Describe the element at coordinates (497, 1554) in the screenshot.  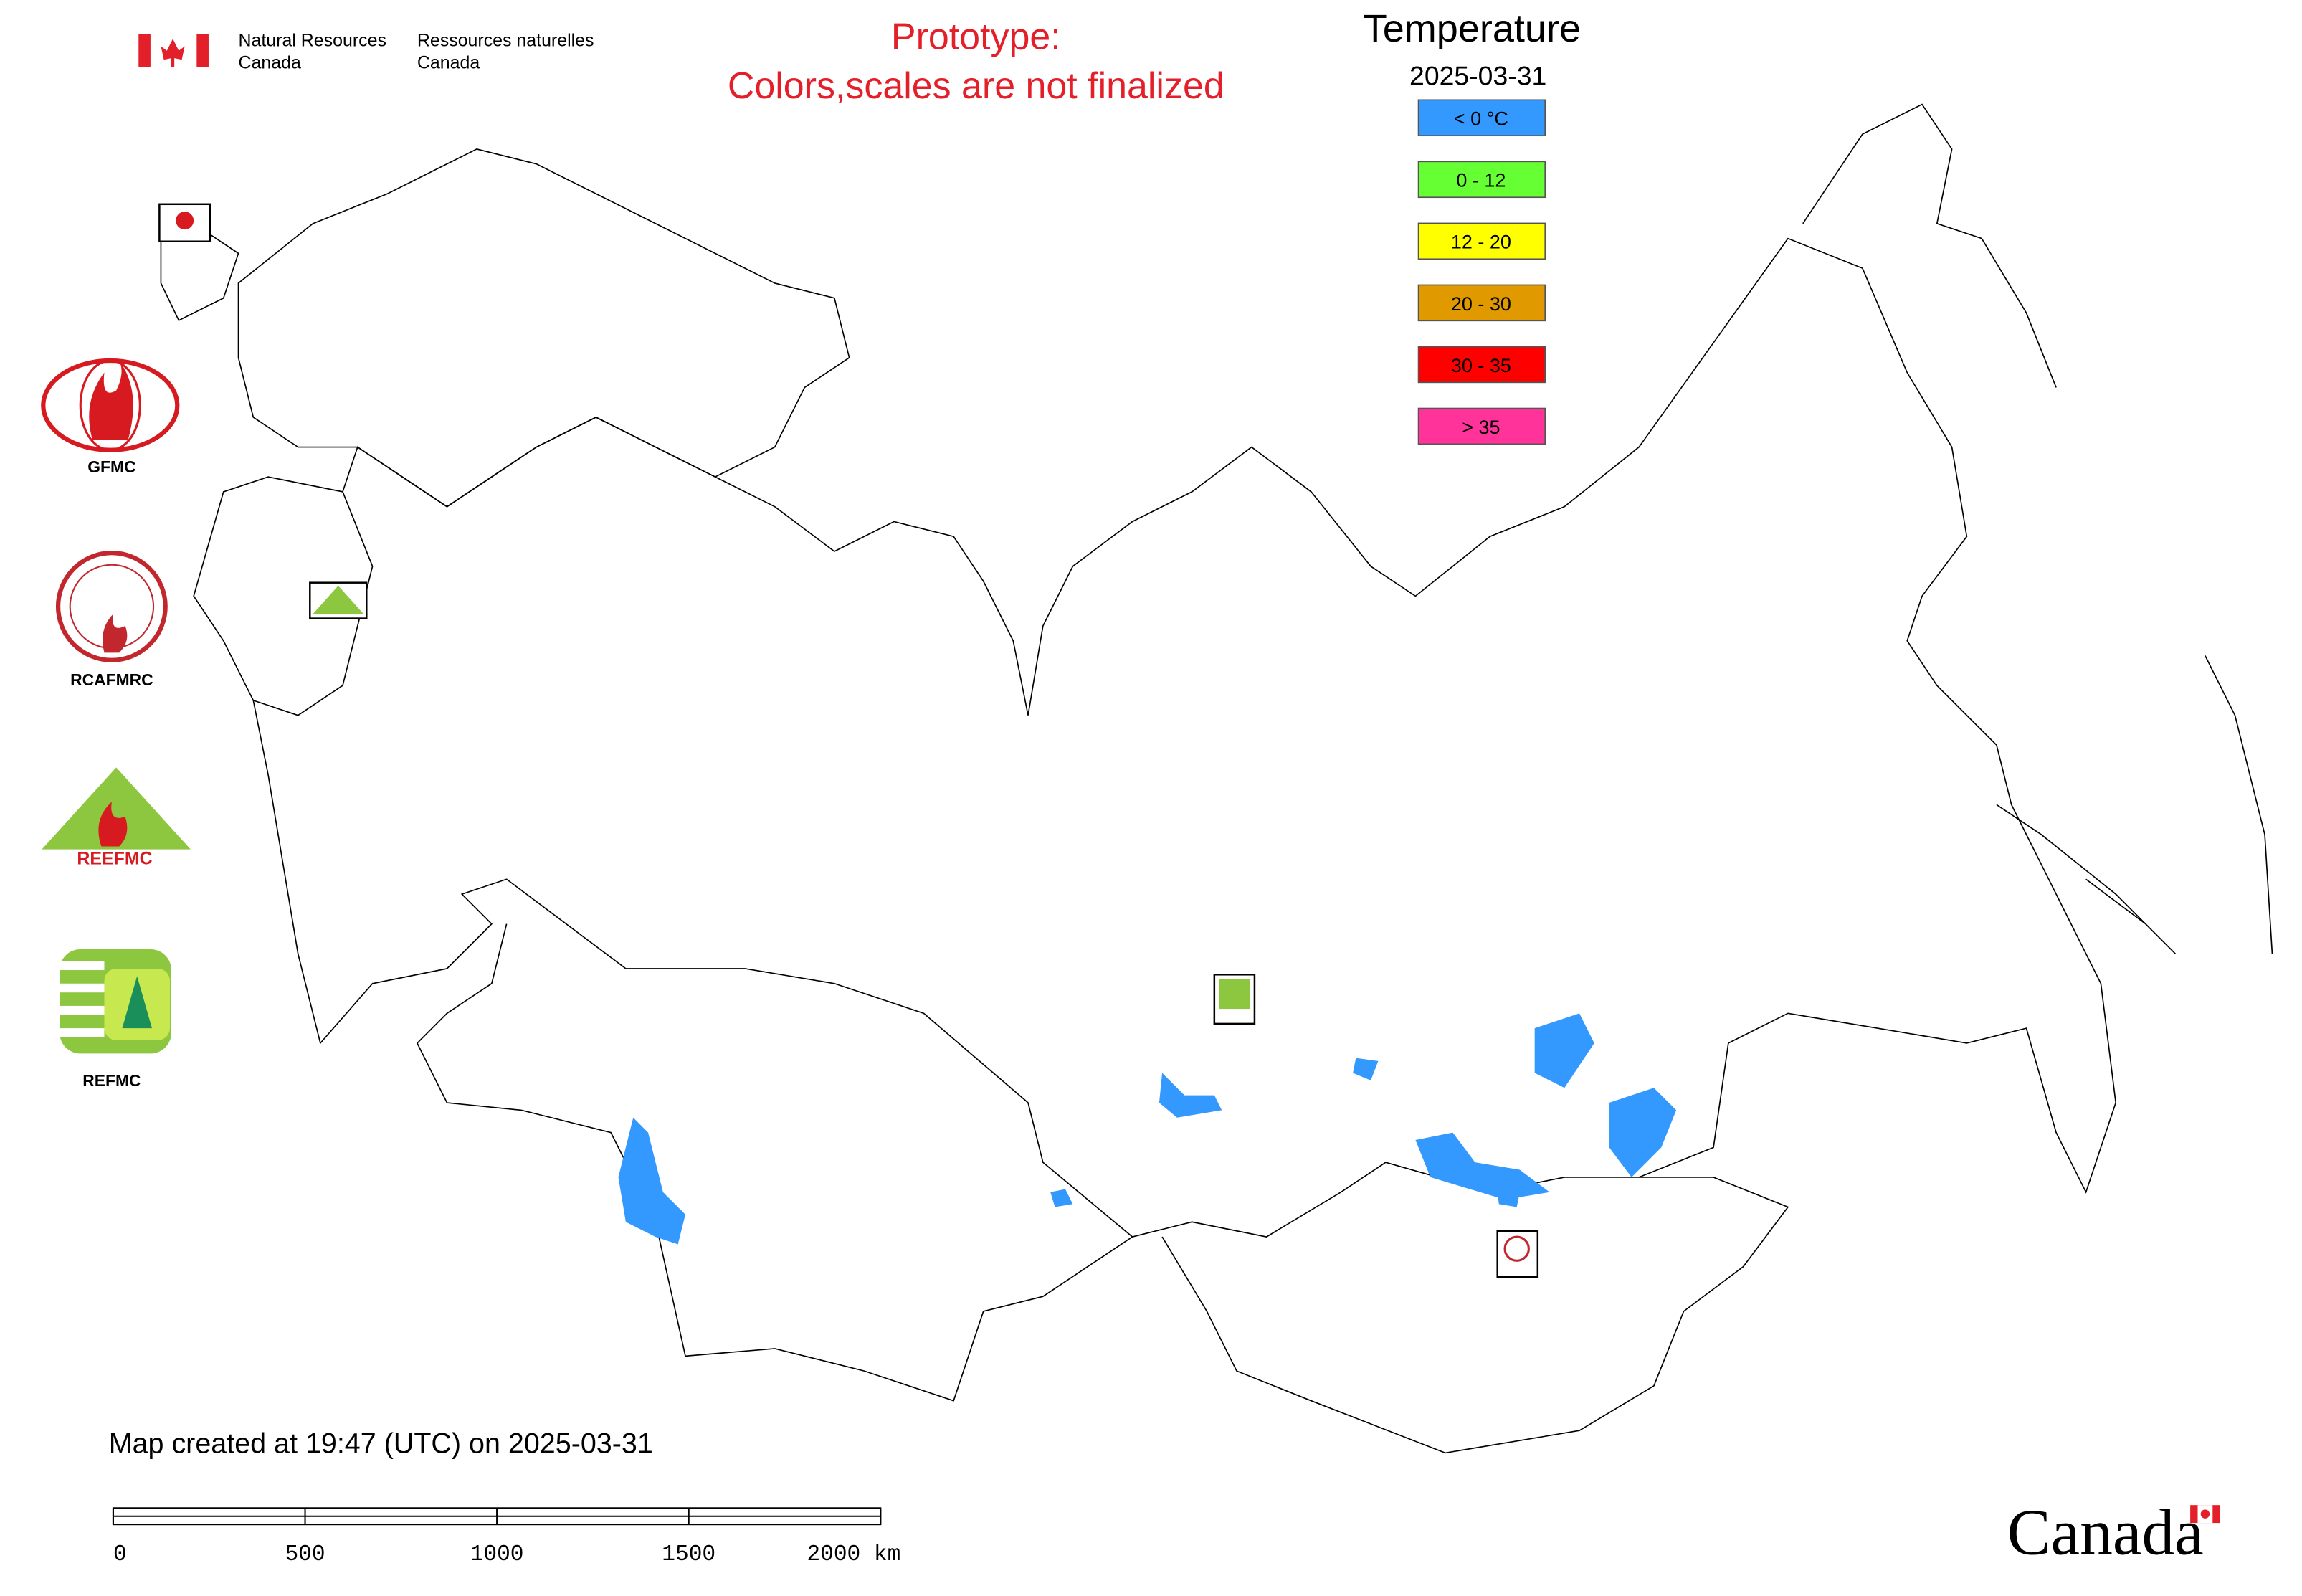
I see `scale-label: 1000` at that location.